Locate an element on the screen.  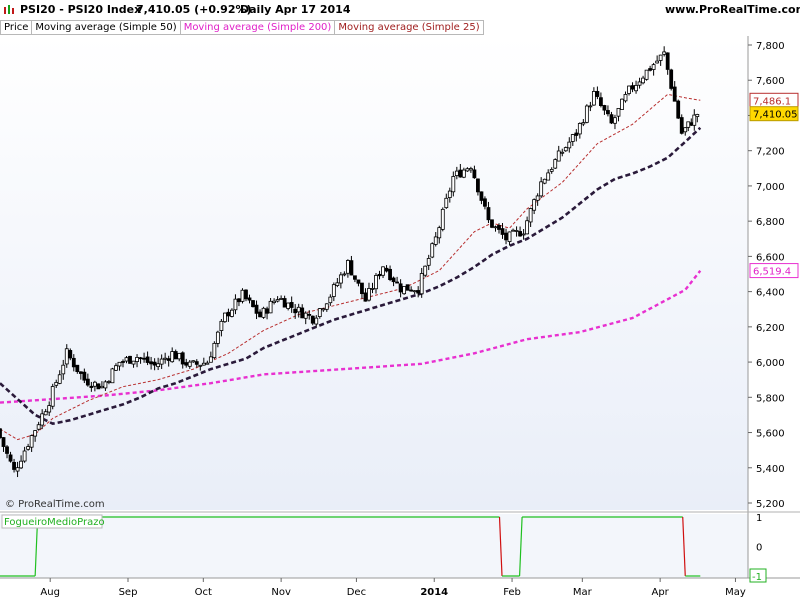
x-tick-label: Aug is located at coordinates (50, 592).